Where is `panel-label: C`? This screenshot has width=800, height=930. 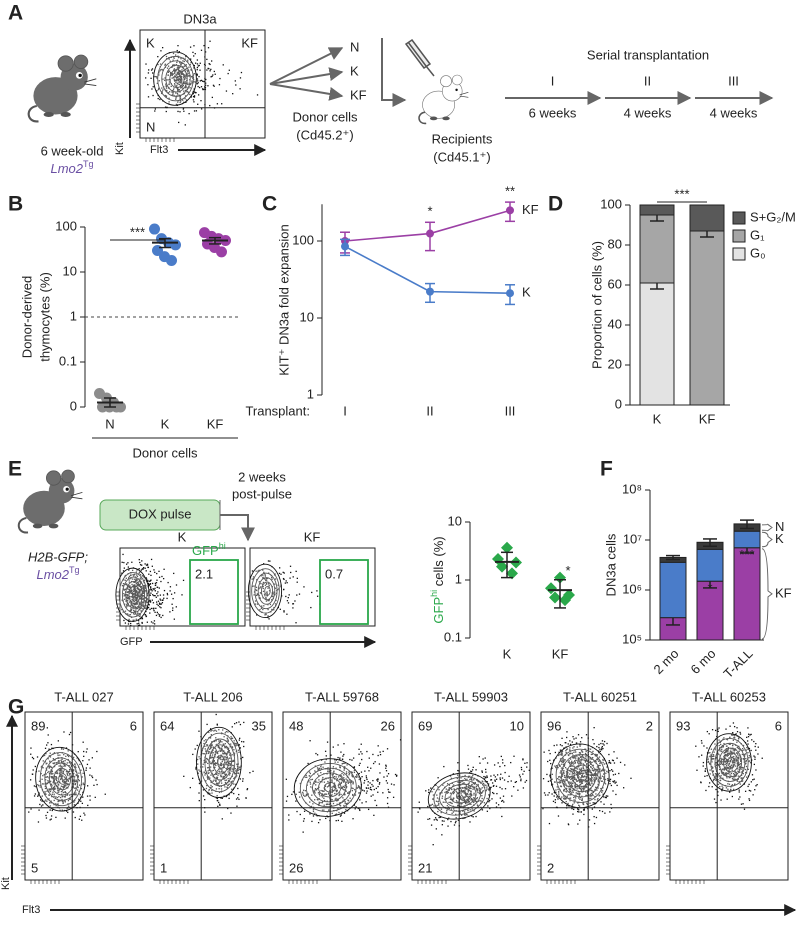
panel-label: C is located at coordinates (269, 204).